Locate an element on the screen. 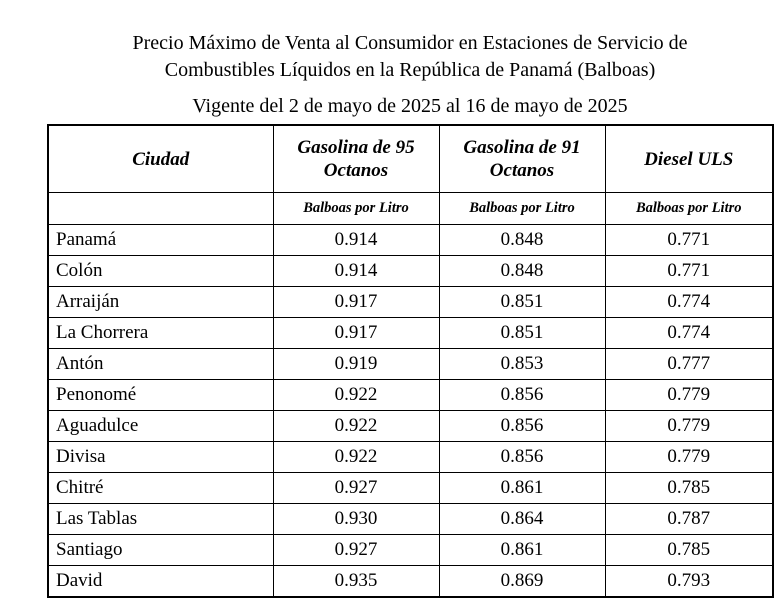  city-cell: Antón is located at coordinates (160, 364).